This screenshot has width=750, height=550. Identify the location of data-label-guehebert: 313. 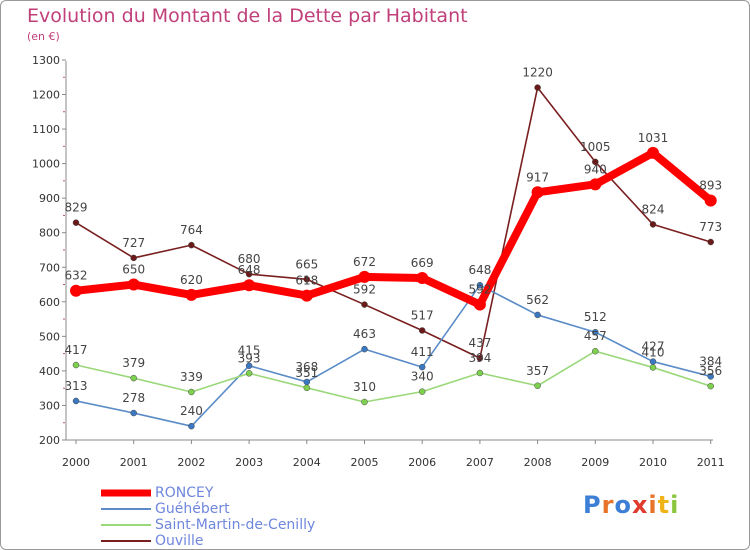
(76, 386).